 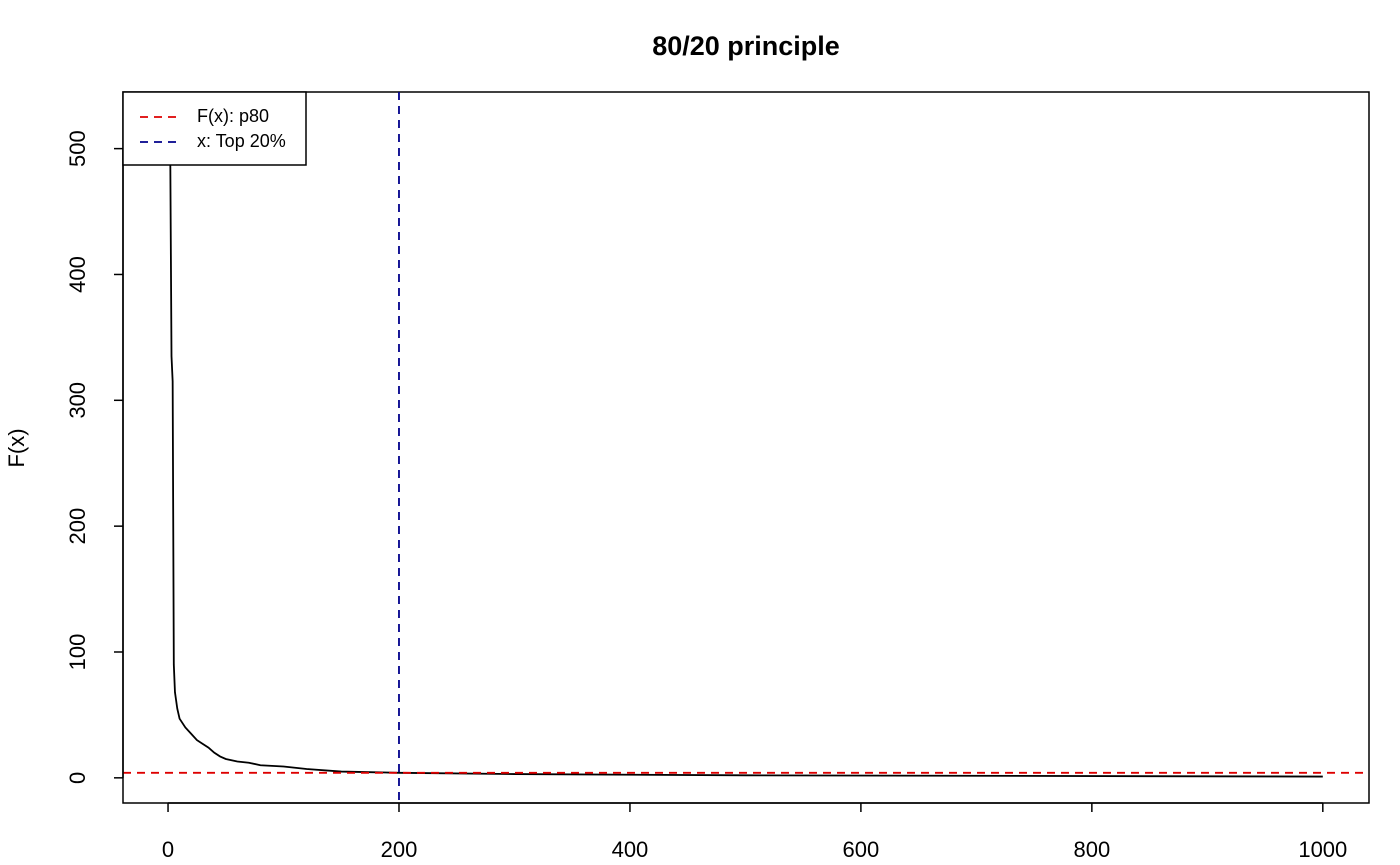 I want to click on x-tick-label: 1000, so click(x=1322, y=849).